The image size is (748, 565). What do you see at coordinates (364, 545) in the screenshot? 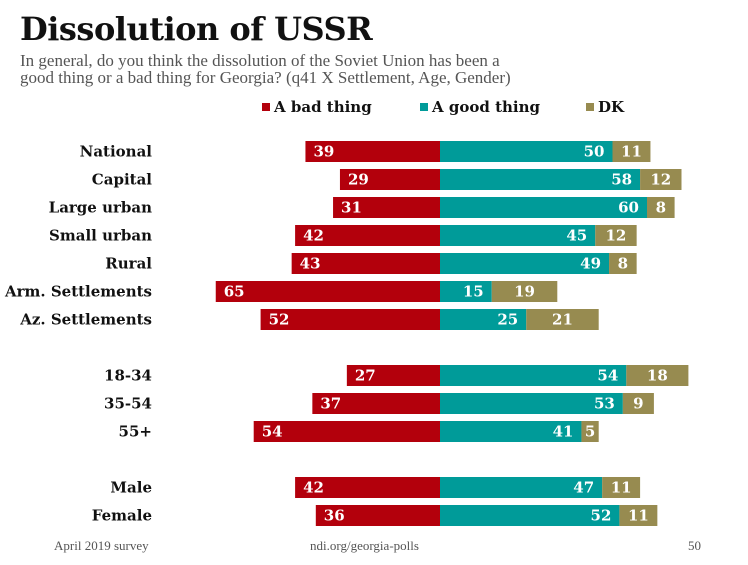
I see `footer-source-link: ndi.org/georgia-polls` at bounding box center [364, 545].